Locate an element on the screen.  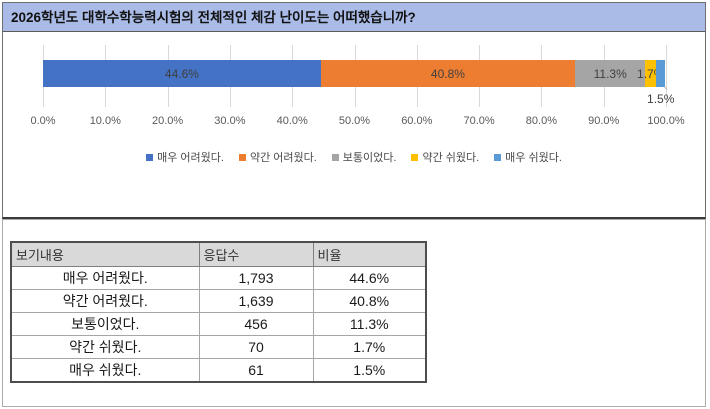
axis-tick-label: 100.0% is located at coordinates (666, 121).